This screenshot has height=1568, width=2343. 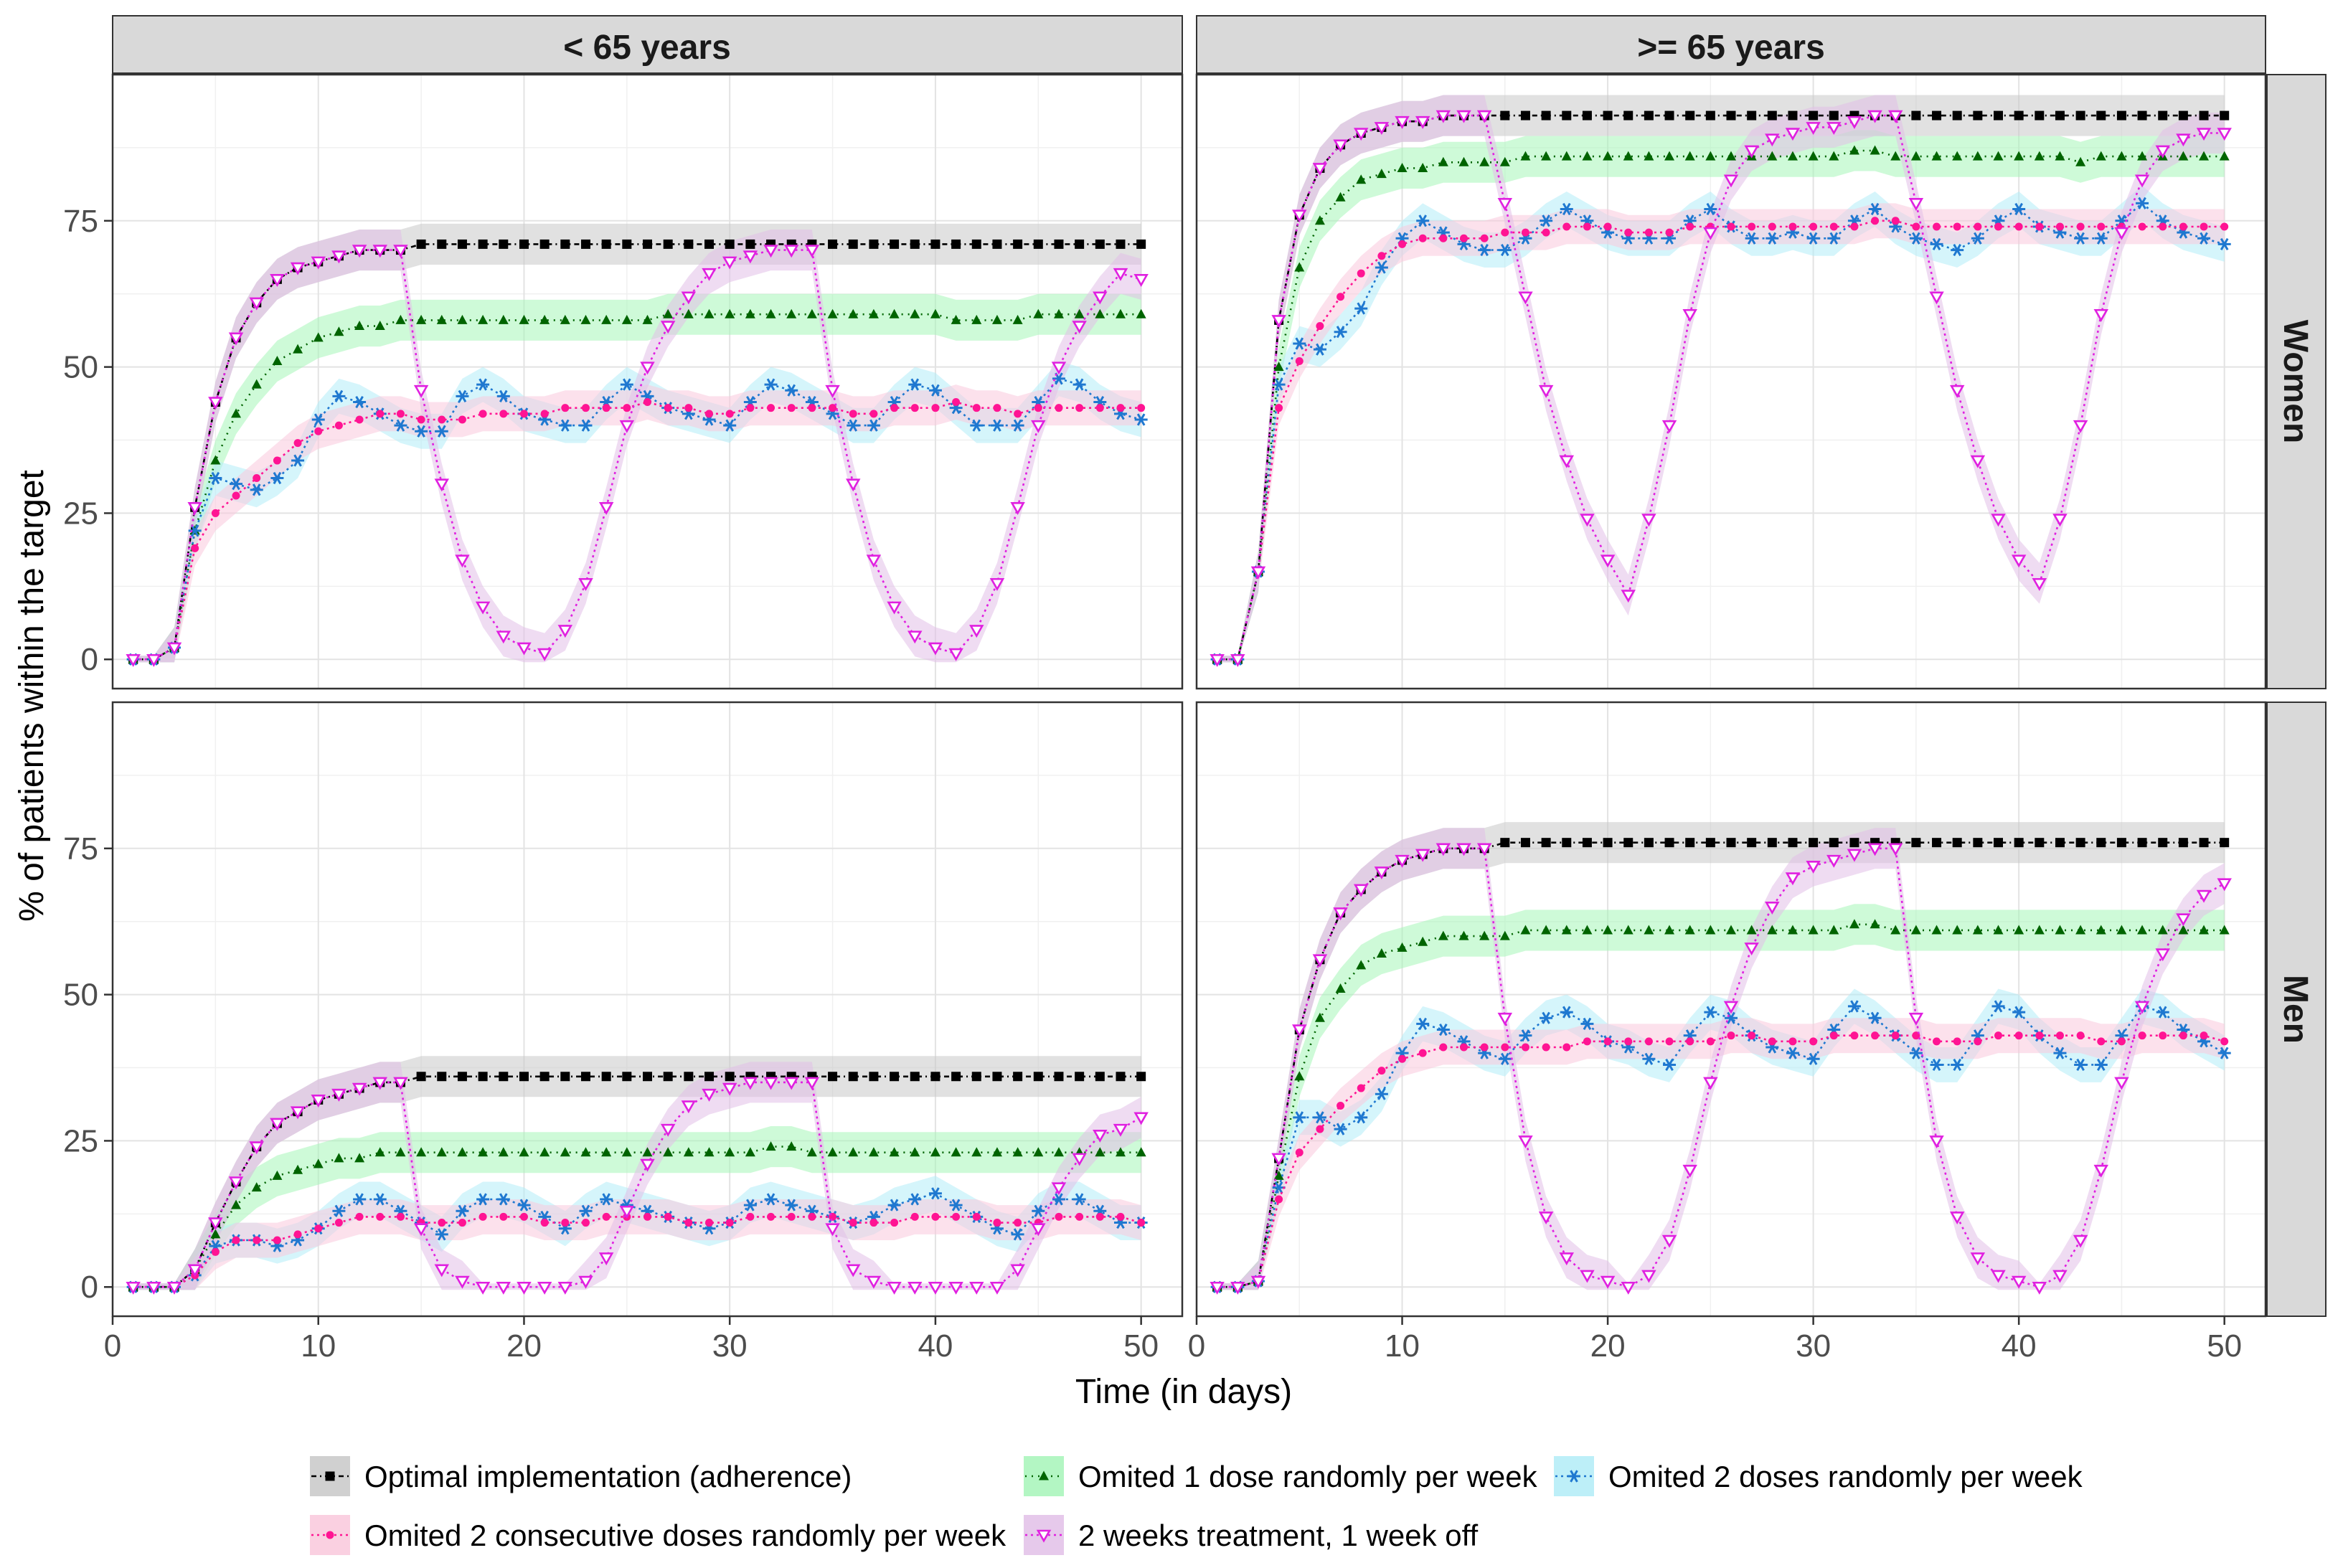 I want to click on y-tick-label: 75, so click(x=80, y=222).